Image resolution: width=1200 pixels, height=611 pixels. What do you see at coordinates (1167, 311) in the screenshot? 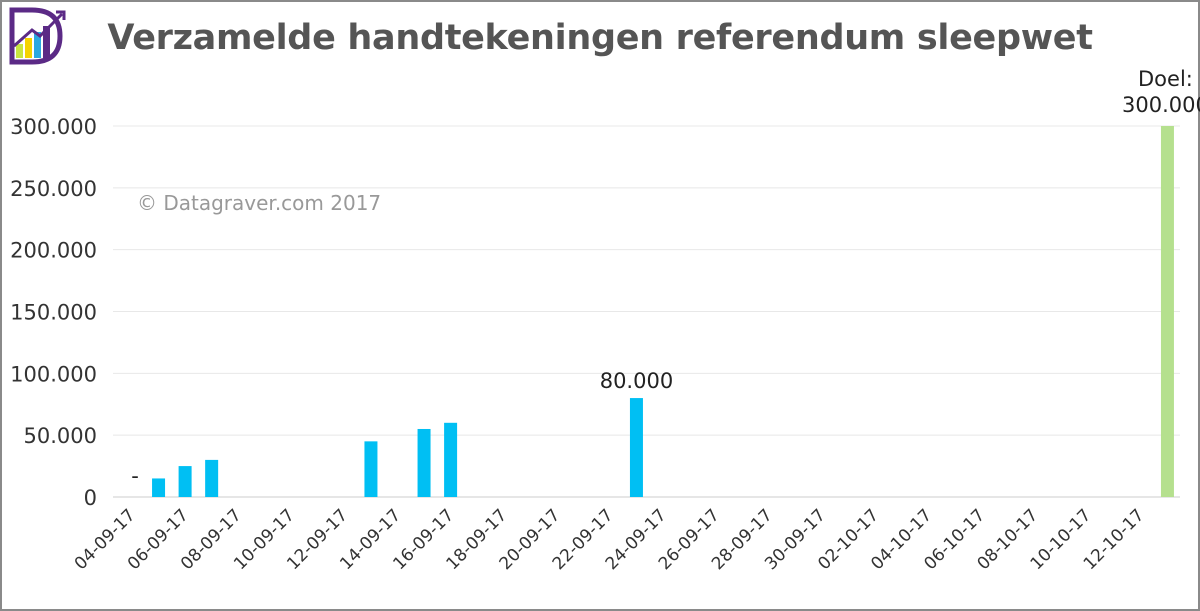
I see `goal-bar` at bounding box center [1167, 311].